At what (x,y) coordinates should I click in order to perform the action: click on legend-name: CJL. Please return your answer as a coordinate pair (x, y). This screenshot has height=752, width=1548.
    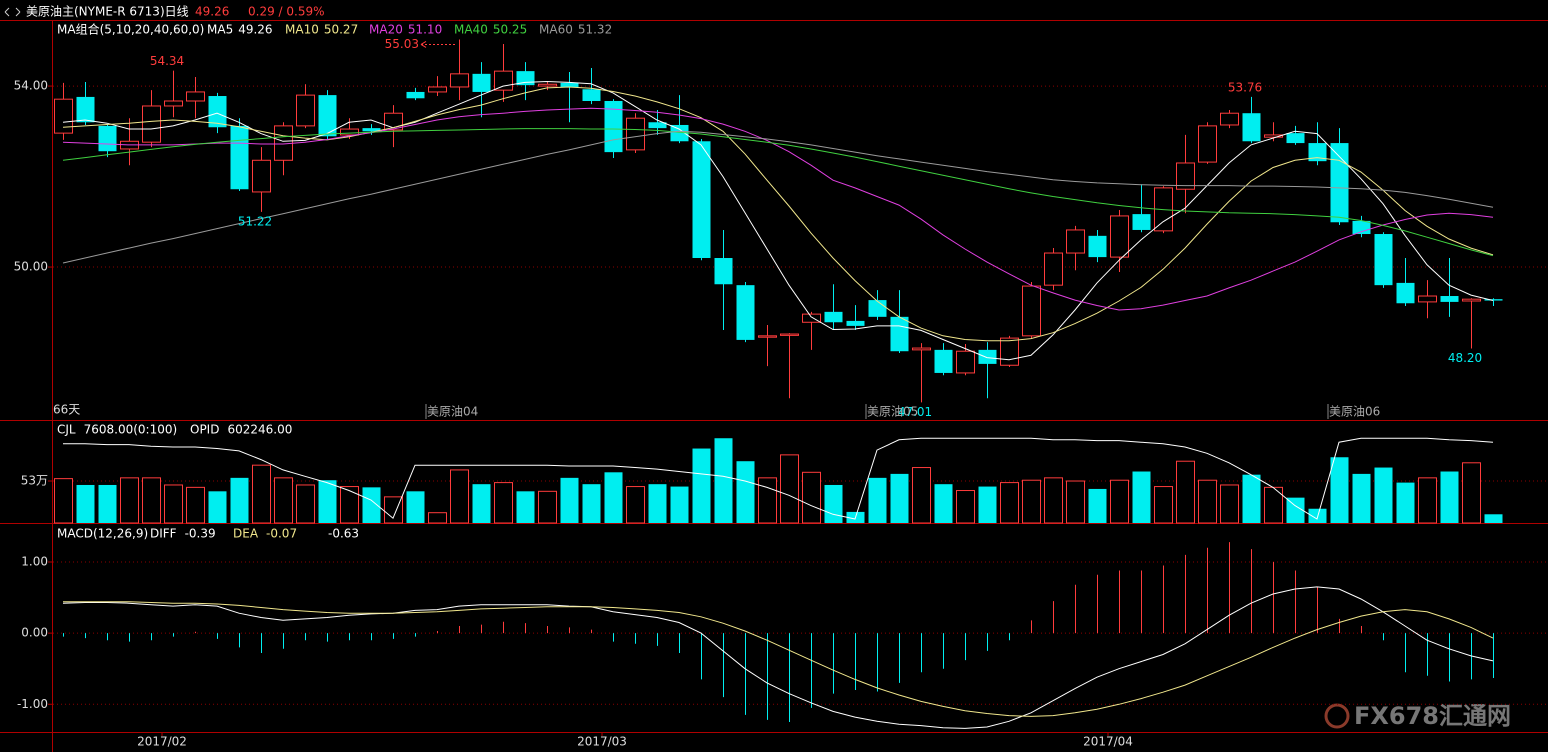
    Looking at the image, I should click on (66, 430).